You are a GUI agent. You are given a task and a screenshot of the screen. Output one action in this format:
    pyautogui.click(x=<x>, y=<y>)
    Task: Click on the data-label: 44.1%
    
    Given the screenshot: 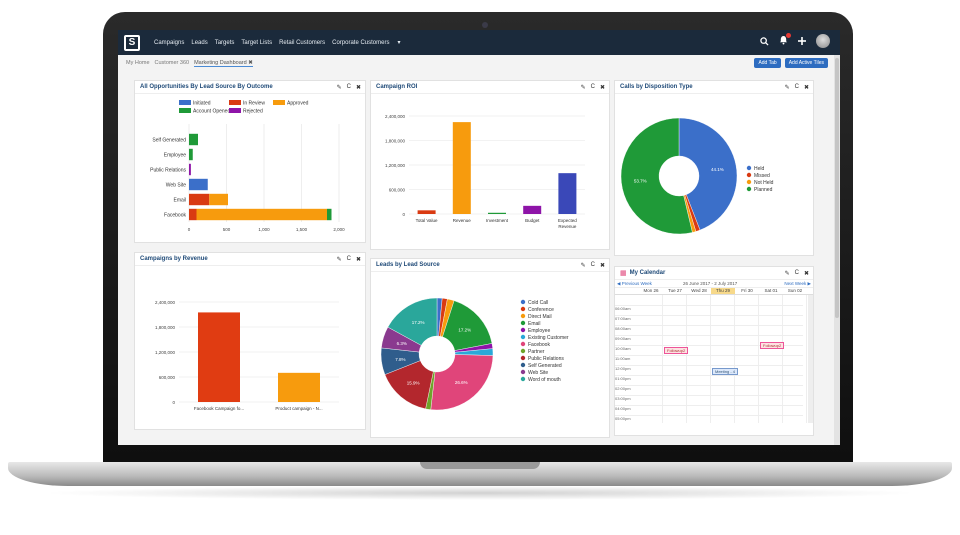 What is the action you would take?
    pyautogui.click(x=717, y=169)
    